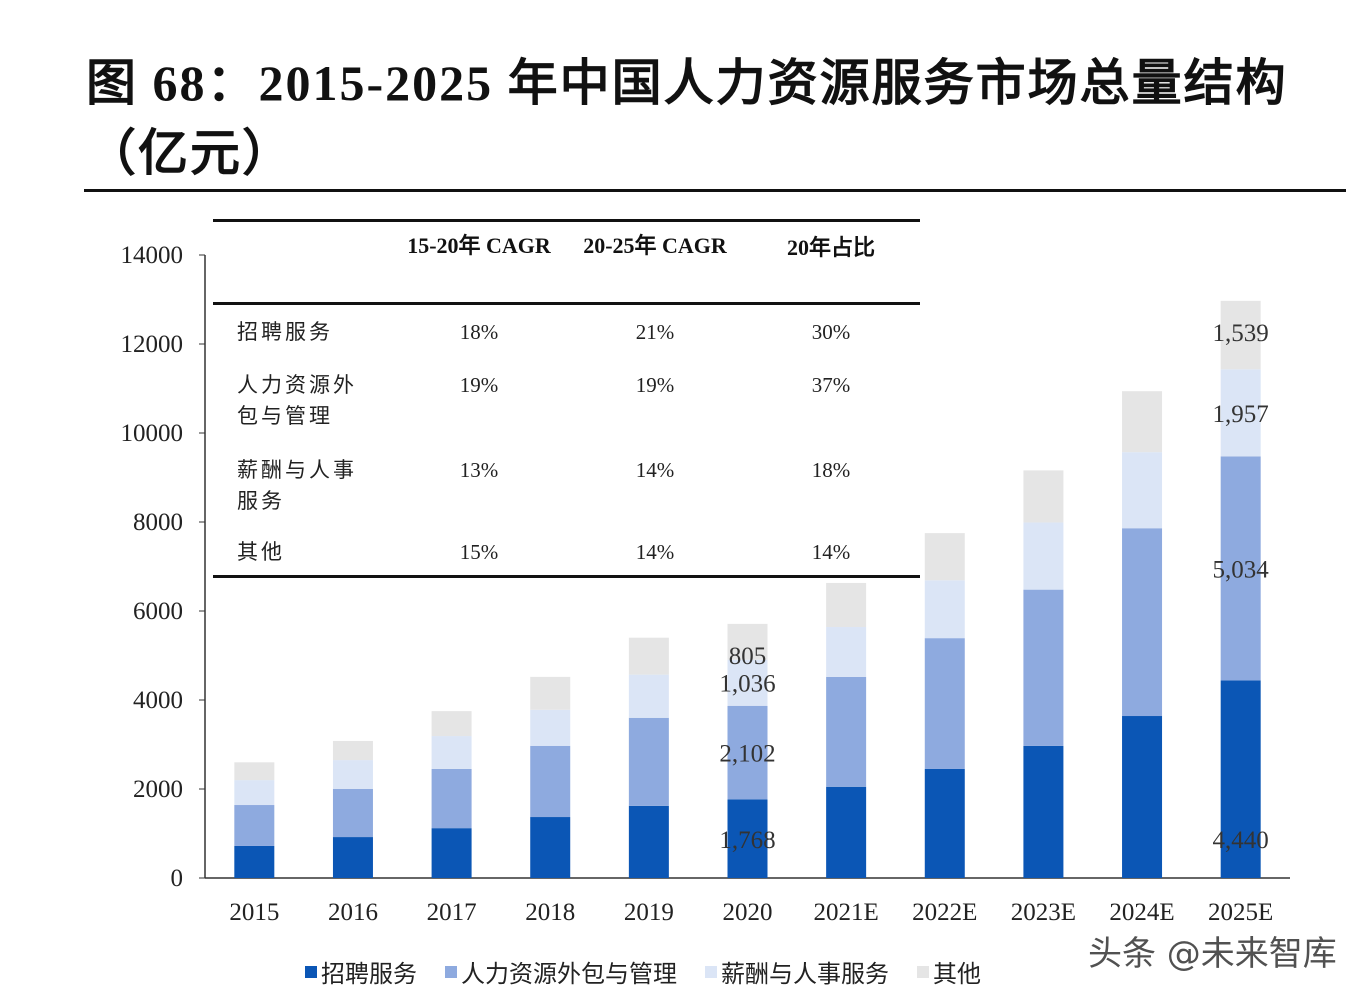 This screenshot has width=1366, height=994. I want to click on y-tick-label: 4000, so click(158, 700).